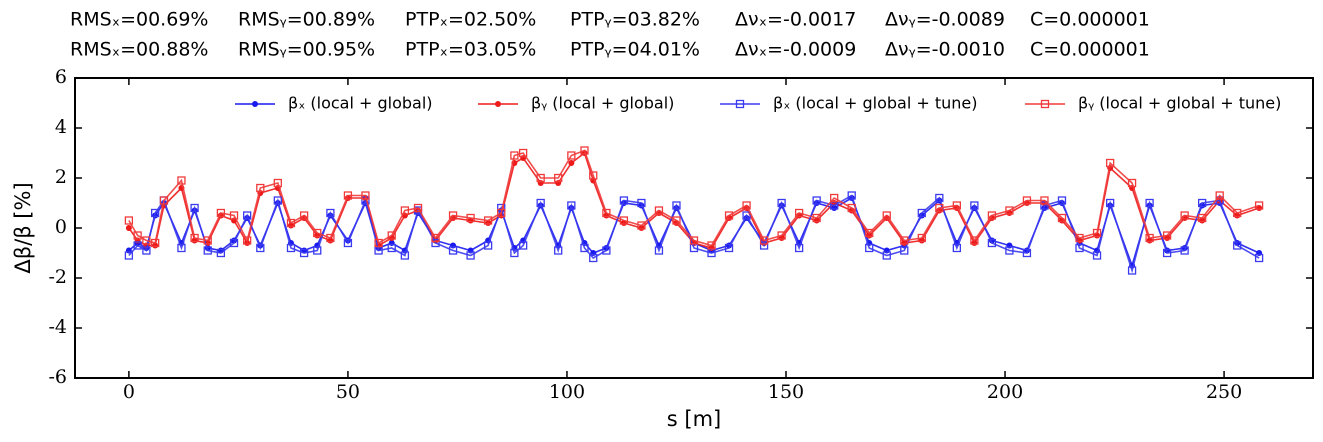 This screenshot has height=442, width=1323. What do you see at coordinates (360, 103) in the screenshot?
I see `legend-label: βₓ (local + global)` at bounding box center [360, 103].